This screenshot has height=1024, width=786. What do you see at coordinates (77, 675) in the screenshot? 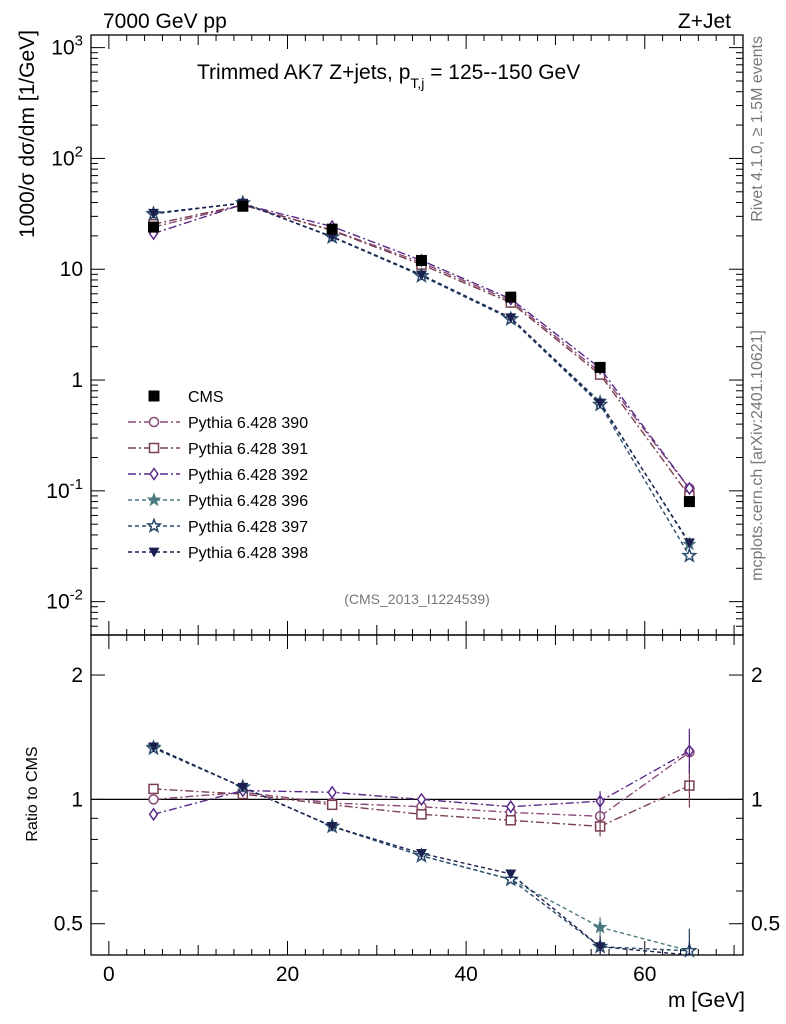
I see `y-tick-label: 2` at bounding box center [77, 675].